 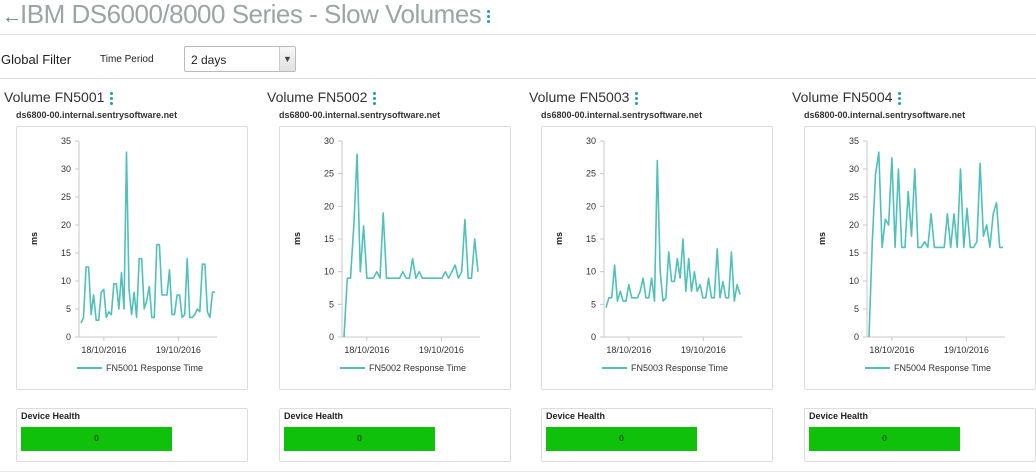 What do you see at coordinates (255, 15) in the screenshot?
I see `page-title: IBM DS6000/8000 Series - Slow Volumes` at bounding box center [255, 15].